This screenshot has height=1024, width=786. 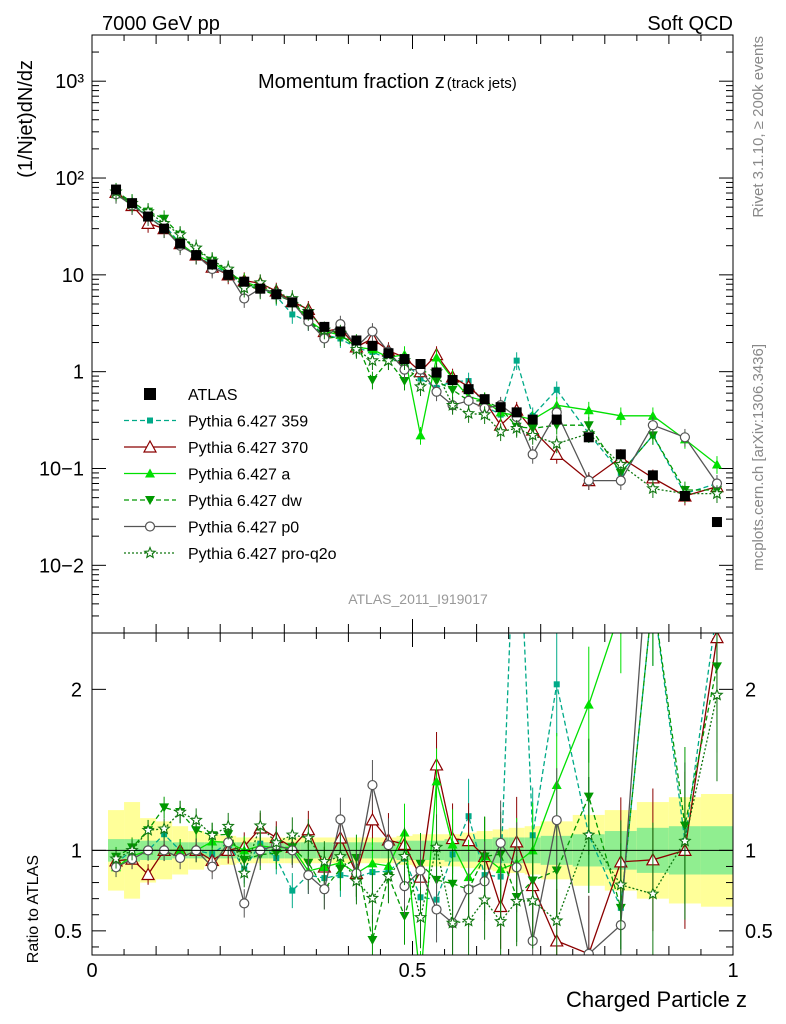 I want to click on ratio-y-tick-label-right: 0.5, so click(x=759, y=932).